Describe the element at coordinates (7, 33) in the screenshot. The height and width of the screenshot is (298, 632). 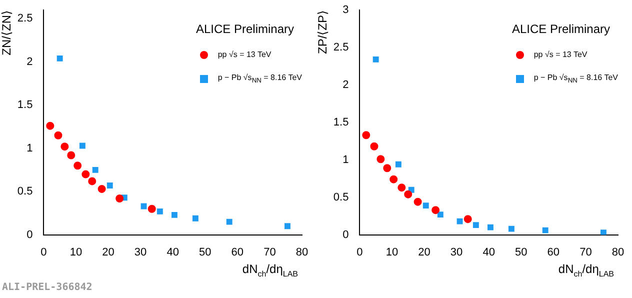
I see `y-axis-title: ZN/⟨ZN⟩` at that location.